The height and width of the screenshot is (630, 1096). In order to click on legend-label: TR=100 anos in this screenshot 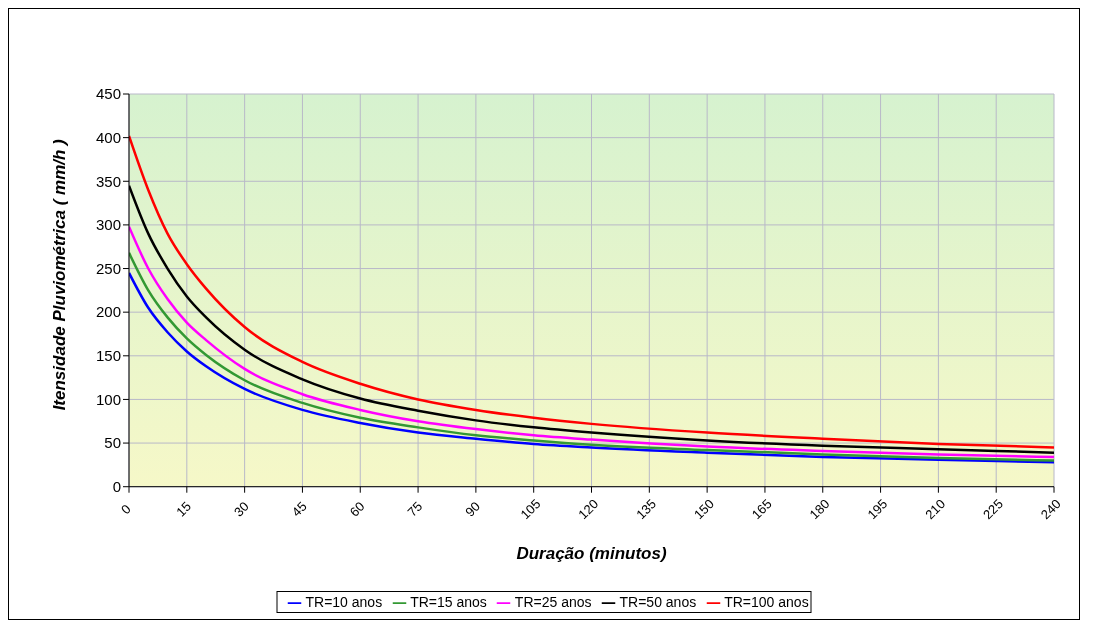, I will do `click(766, 601)`.